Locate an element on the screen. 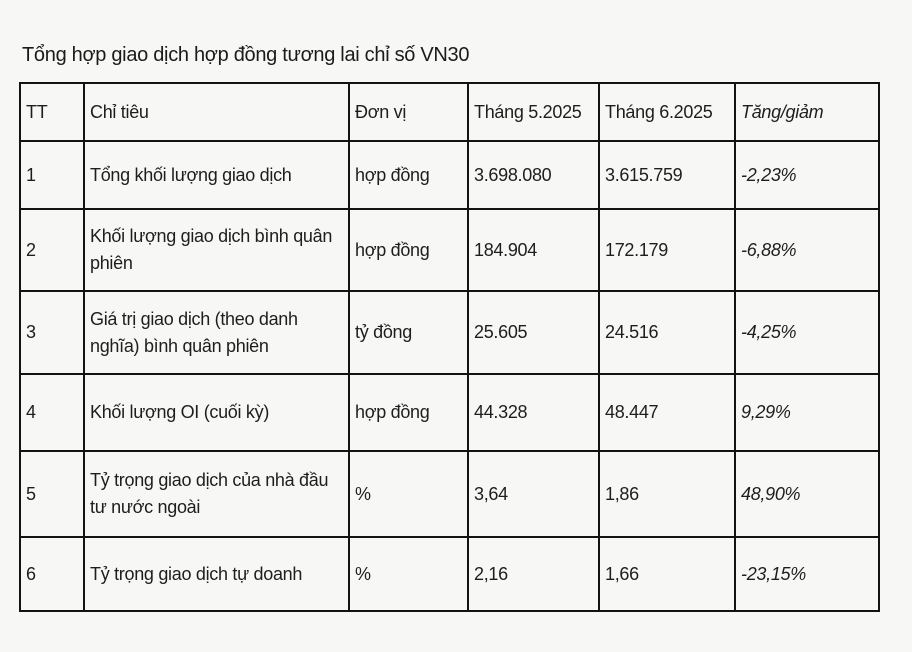  col-header-tt: TT is located at coordinates (52, 112).